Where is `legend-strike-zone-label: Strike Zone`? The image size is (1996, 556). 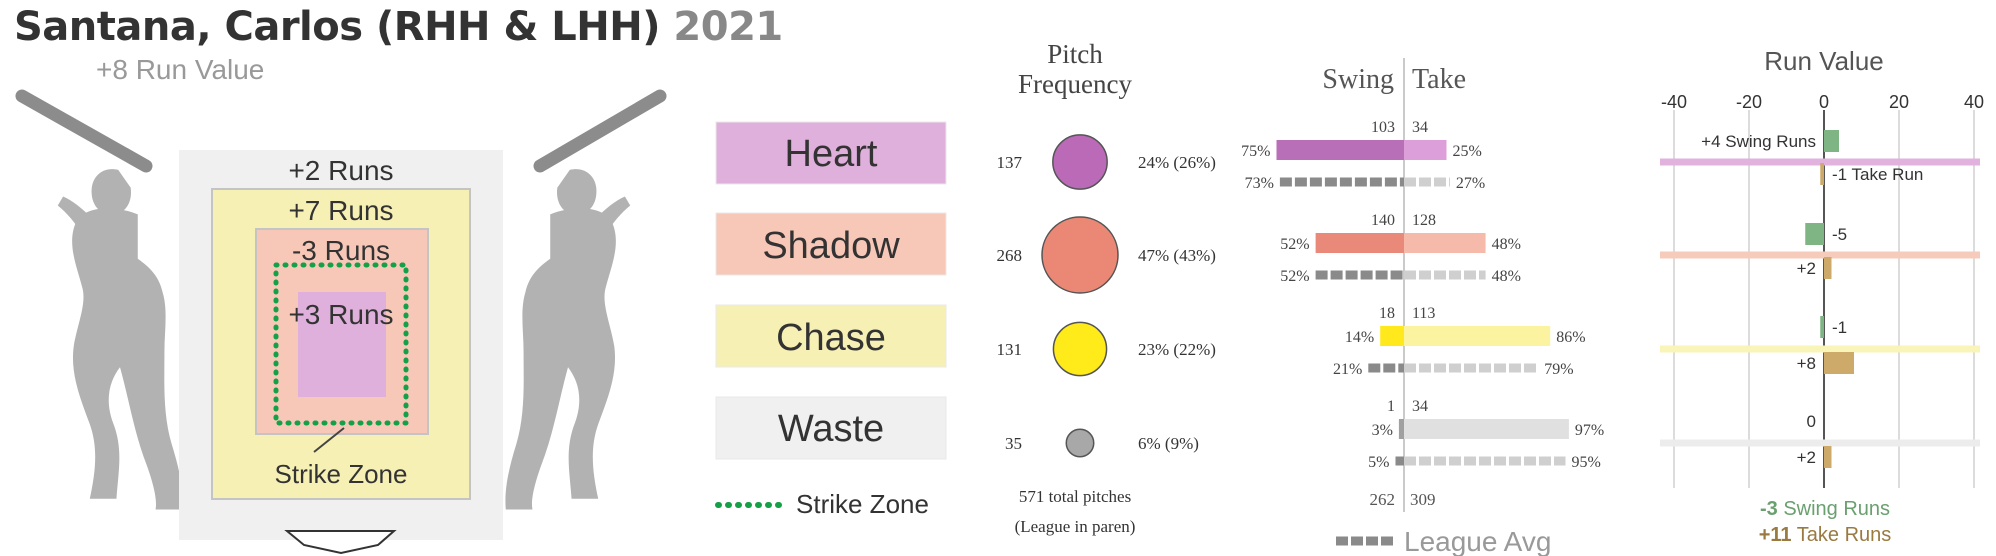 legend-strike-zone-label: Strike Zone is located at coordinates (862, 504).